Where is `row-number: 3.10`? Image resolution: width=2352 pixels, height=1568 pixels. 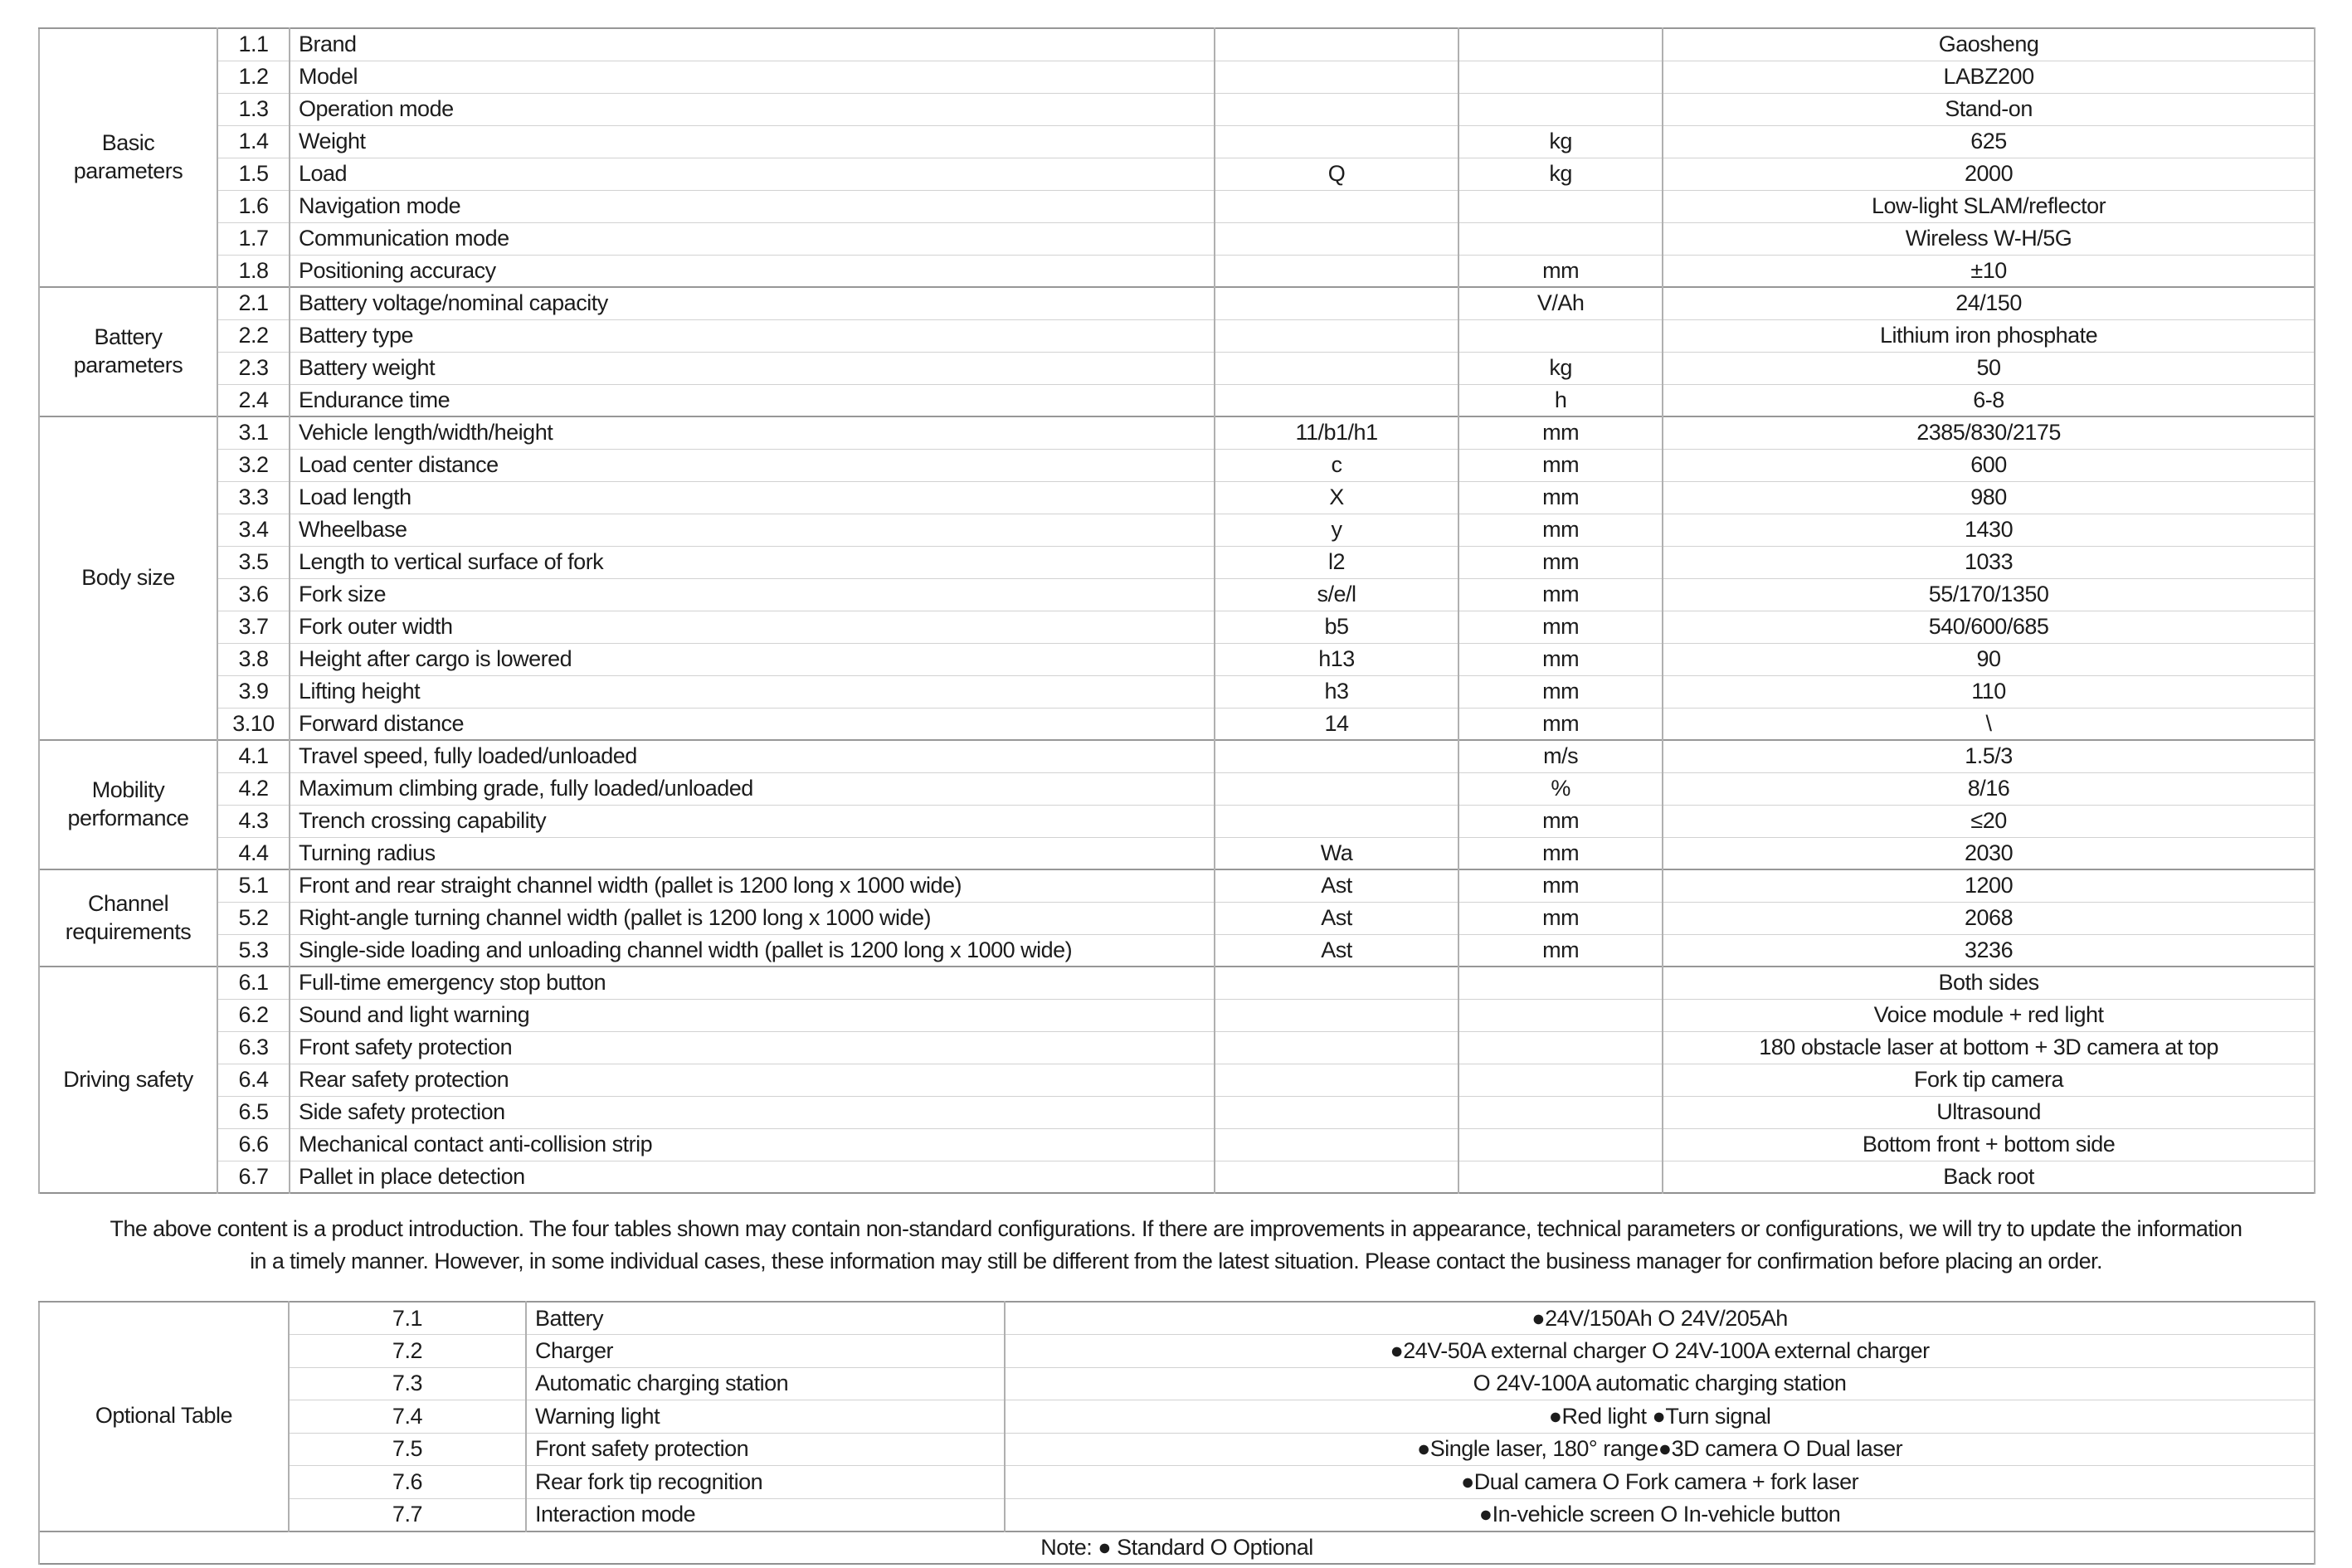
row-number: 3.10 is located at coordinates (253, 724).